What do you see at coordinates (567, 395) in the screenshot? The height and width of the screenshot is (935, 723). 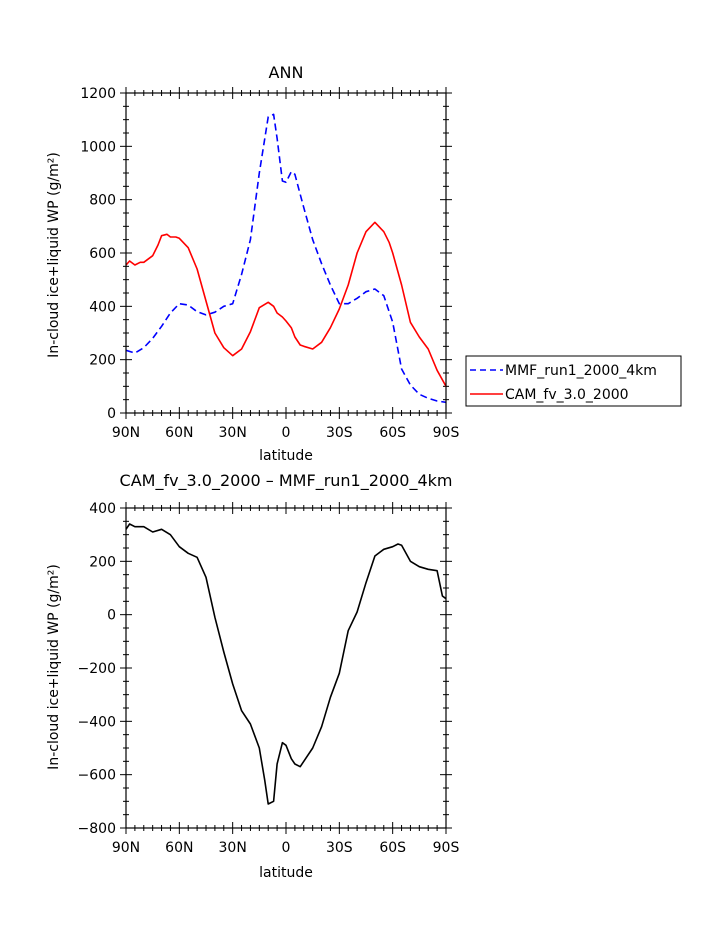 I see `legend-label-cam: CAM_fv_3.0_2000` at bounding box center [567, 395].